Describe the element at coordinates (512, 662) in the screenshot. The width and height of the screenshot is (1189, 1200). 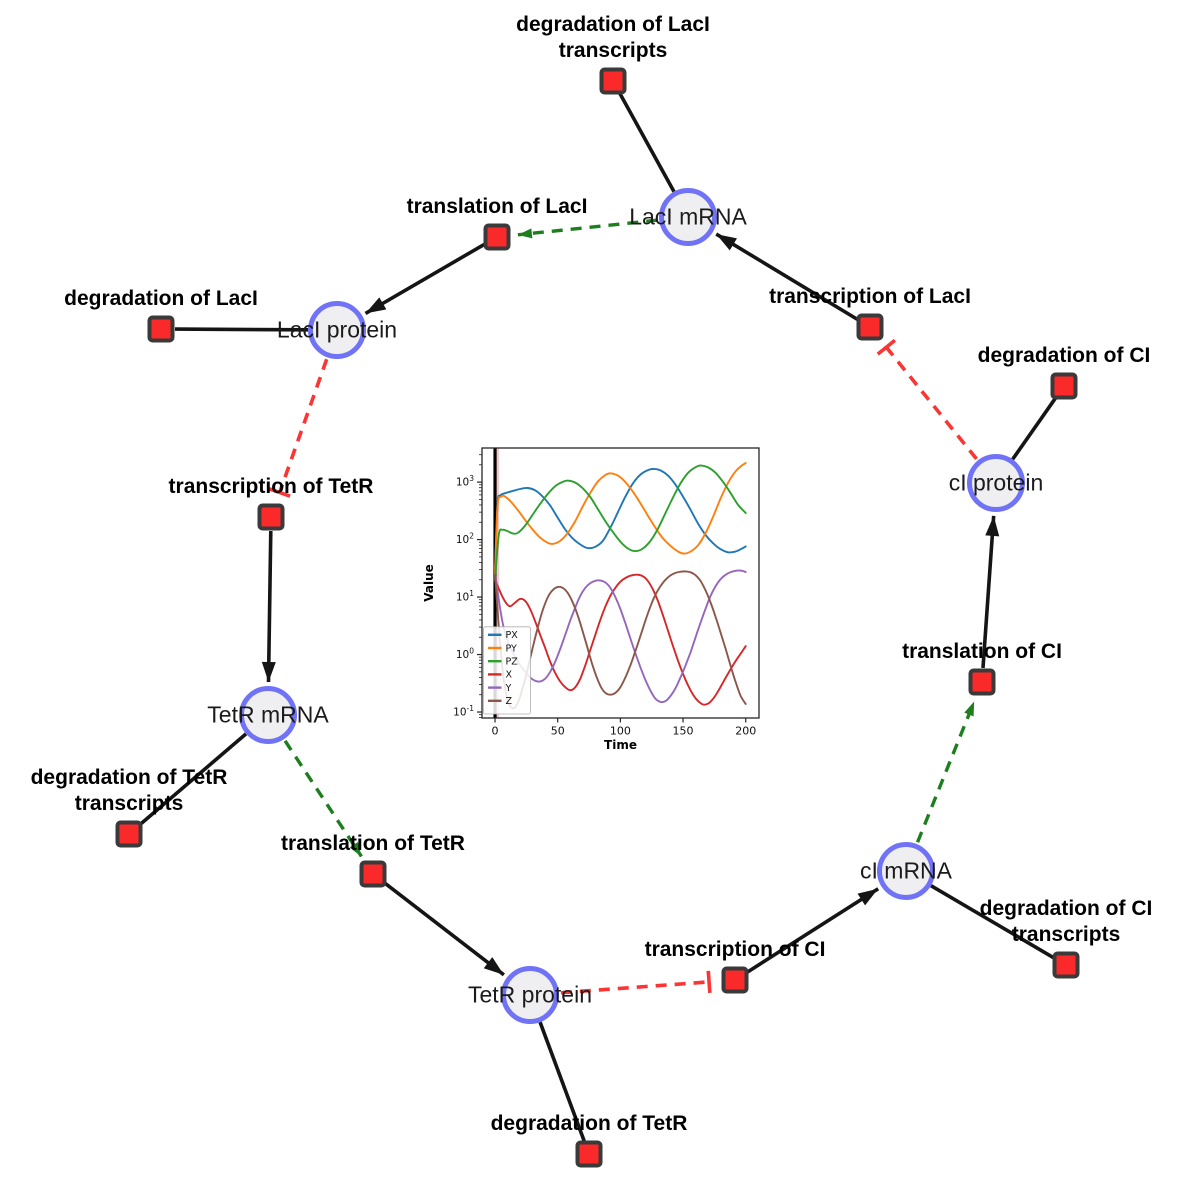
I see `legend-label-PZ: PZ` at that location.